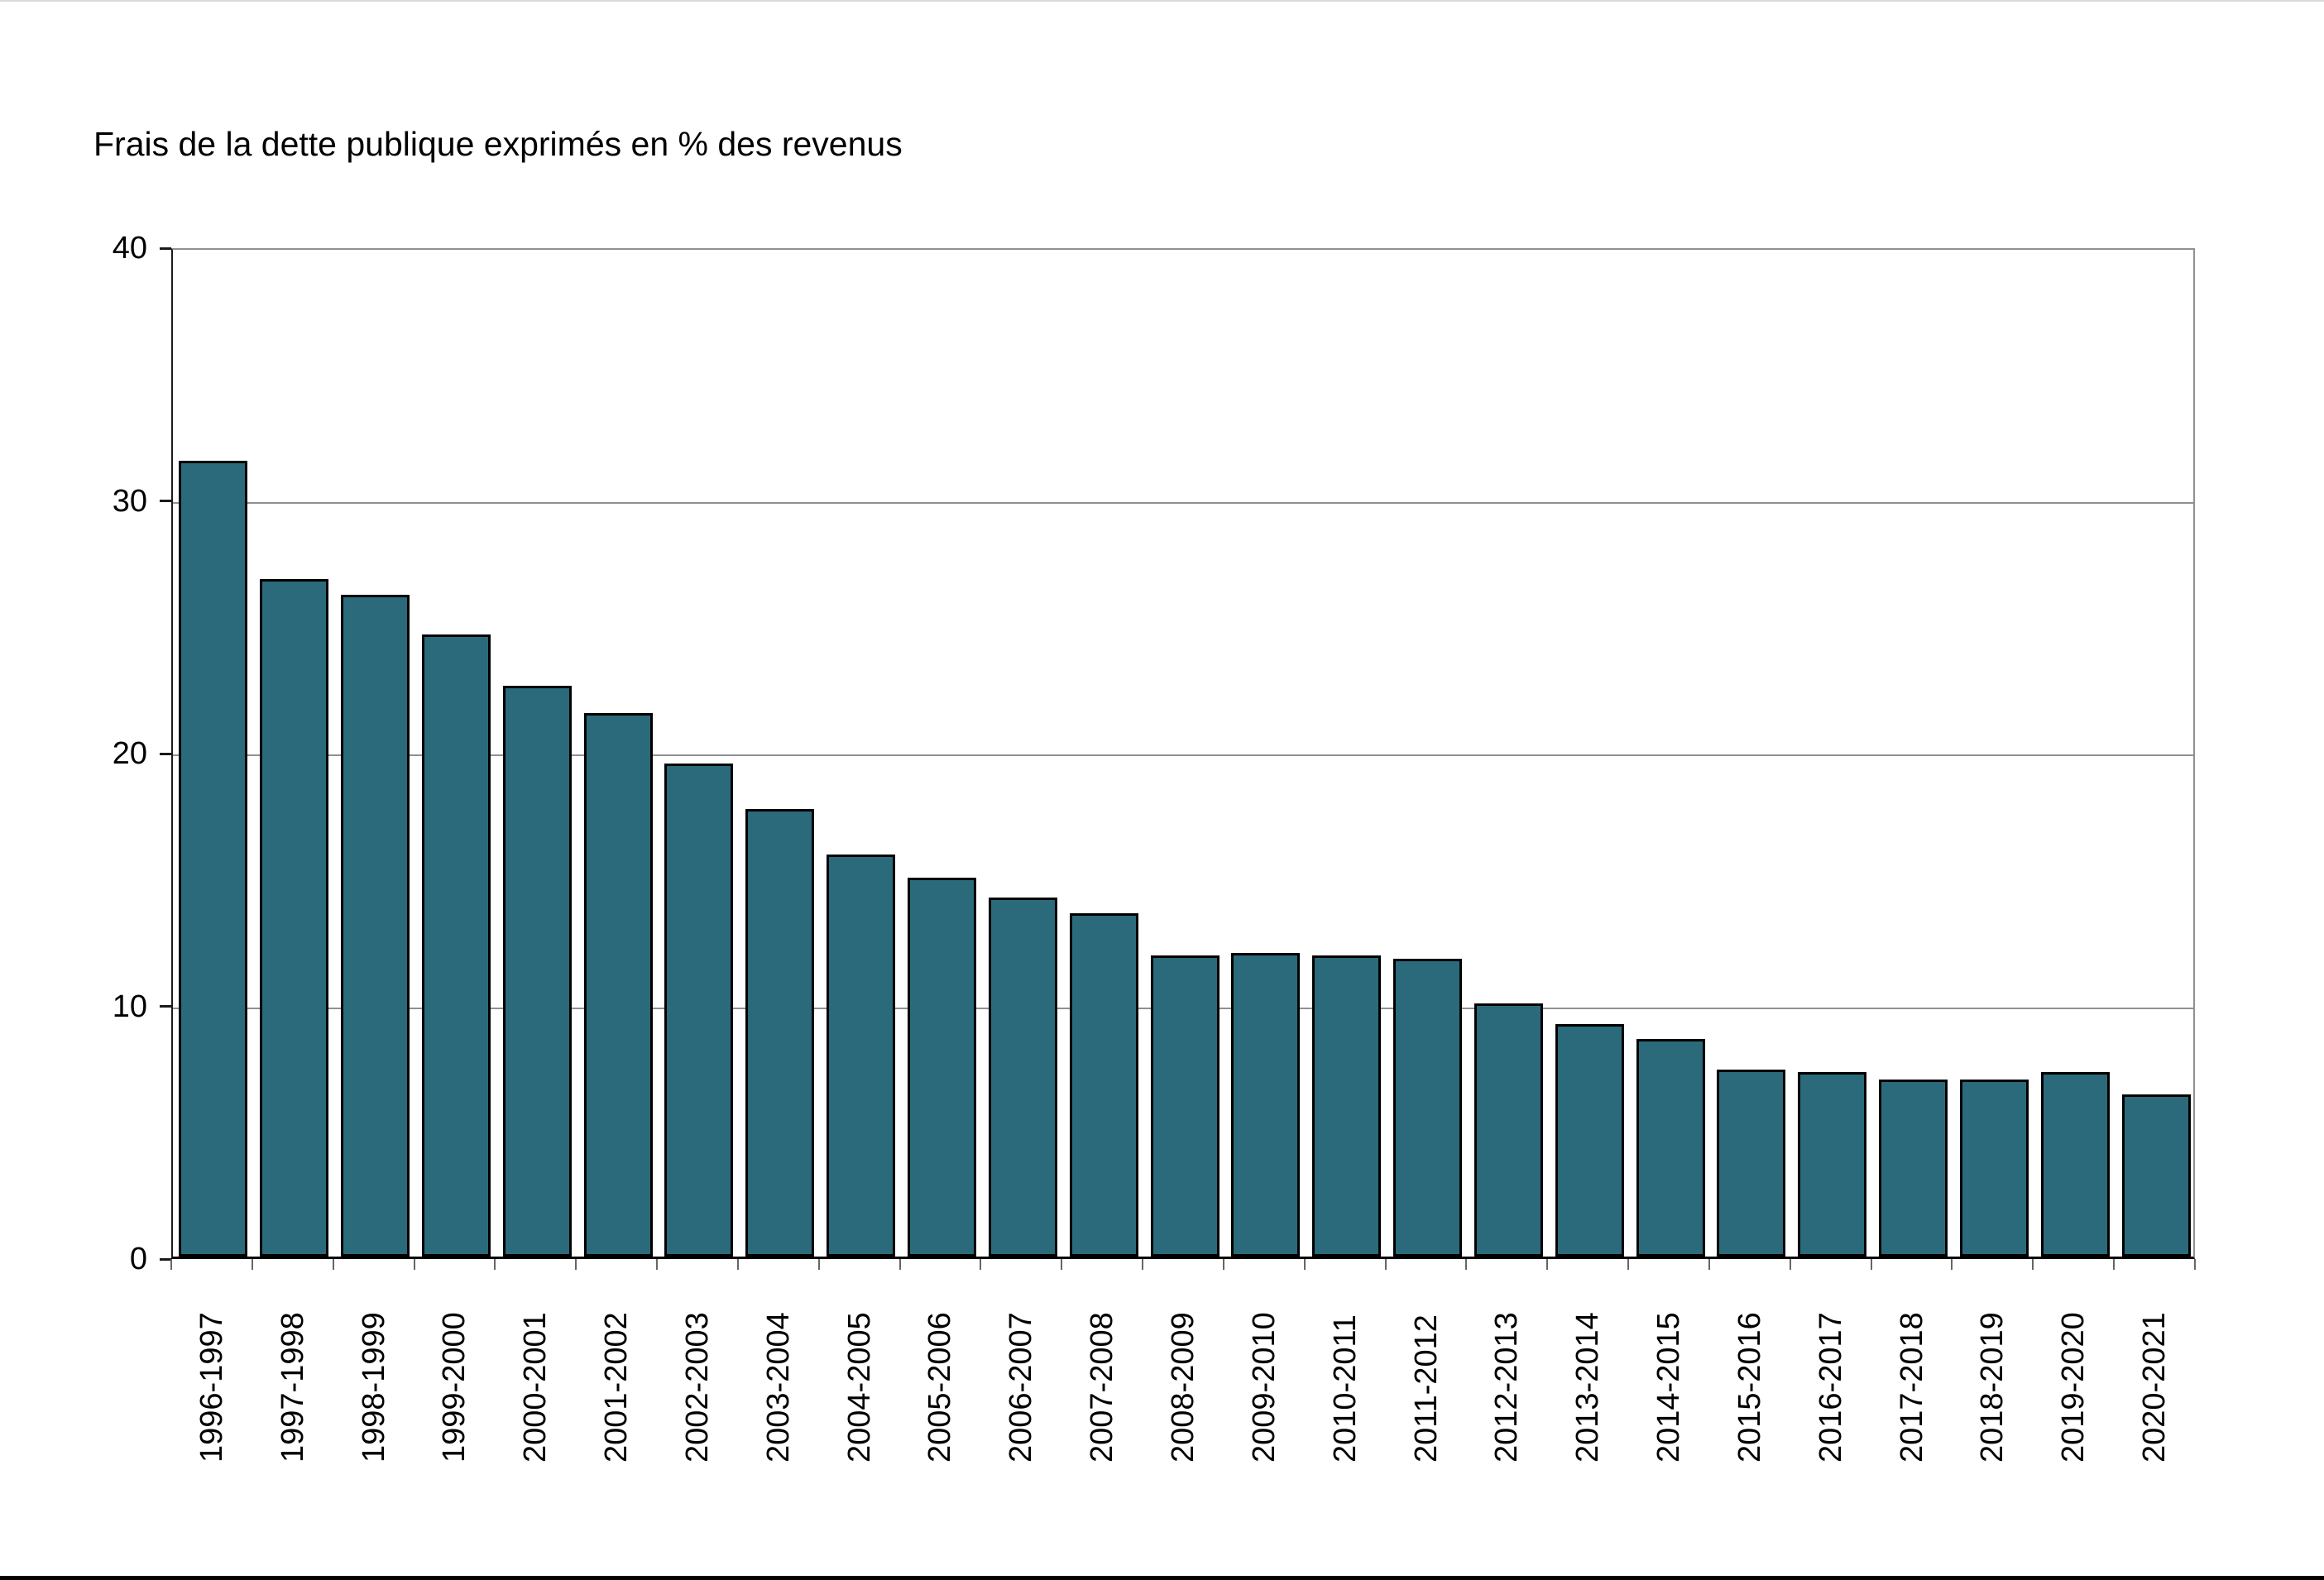  I want to click on x-tick-label-2004-2005: 2004-2005, so click(859, 1387).